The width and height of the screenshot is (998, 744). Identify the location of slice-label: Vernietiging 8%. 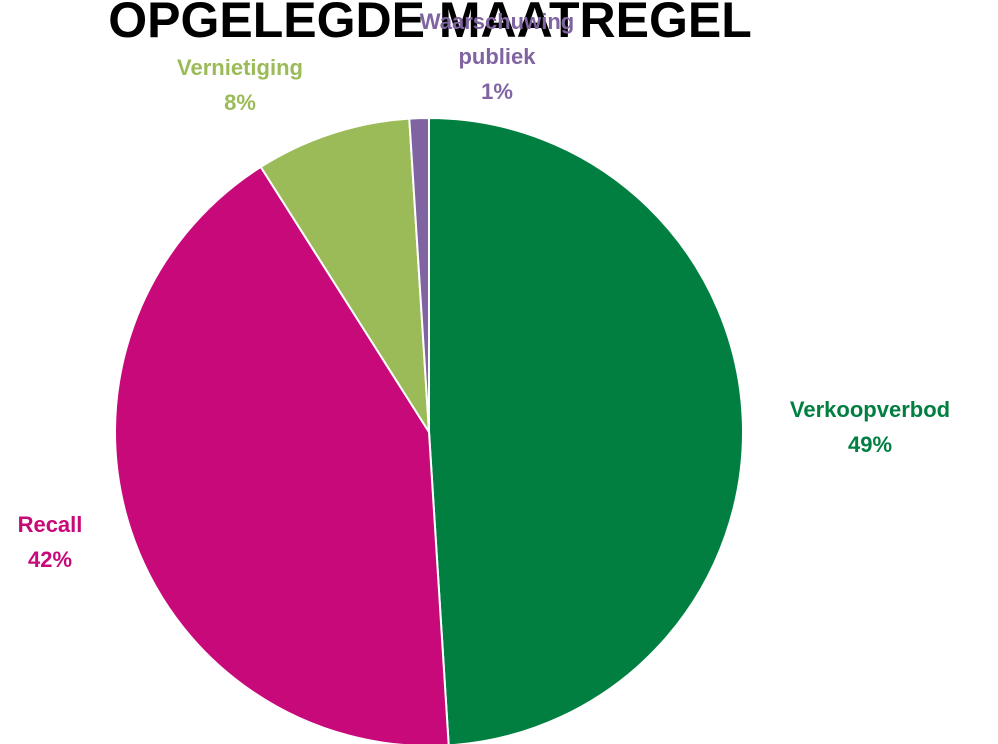
(240, 85).